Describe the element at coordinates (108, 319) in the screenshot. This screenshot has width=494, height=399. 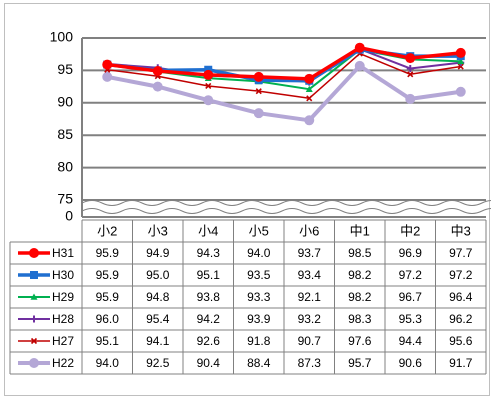
I see `data-label: 96.0` at that location.